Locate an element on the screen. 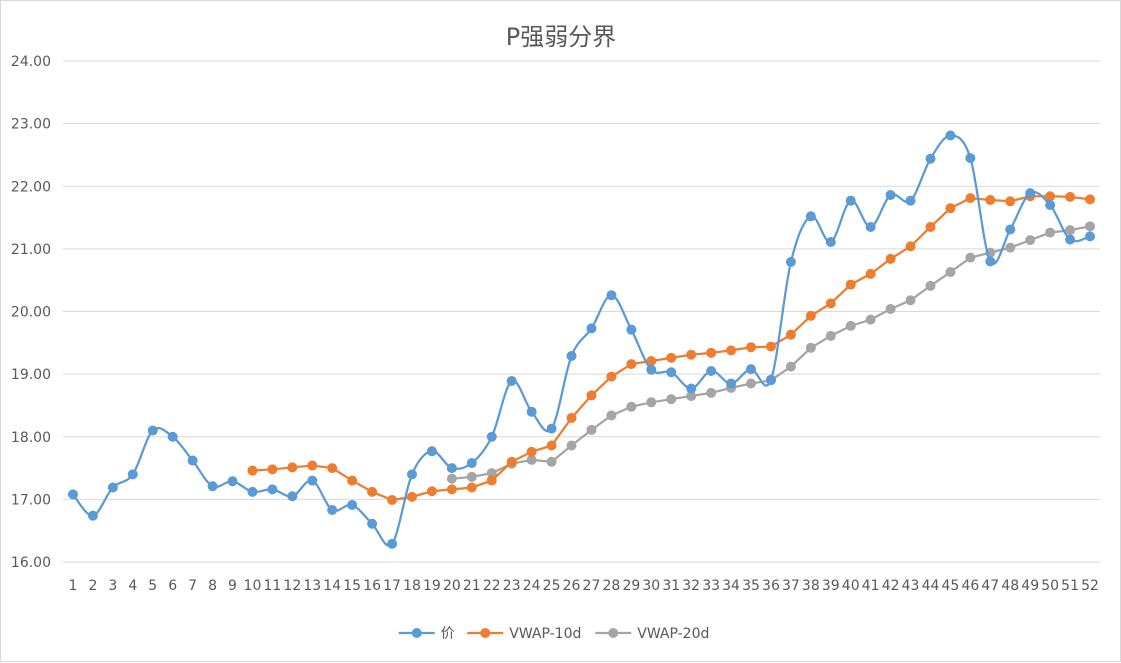 The height and width of the screenshot is (663, 1121). y-tick-label: 20.00 is located at coordinates (31, 313).